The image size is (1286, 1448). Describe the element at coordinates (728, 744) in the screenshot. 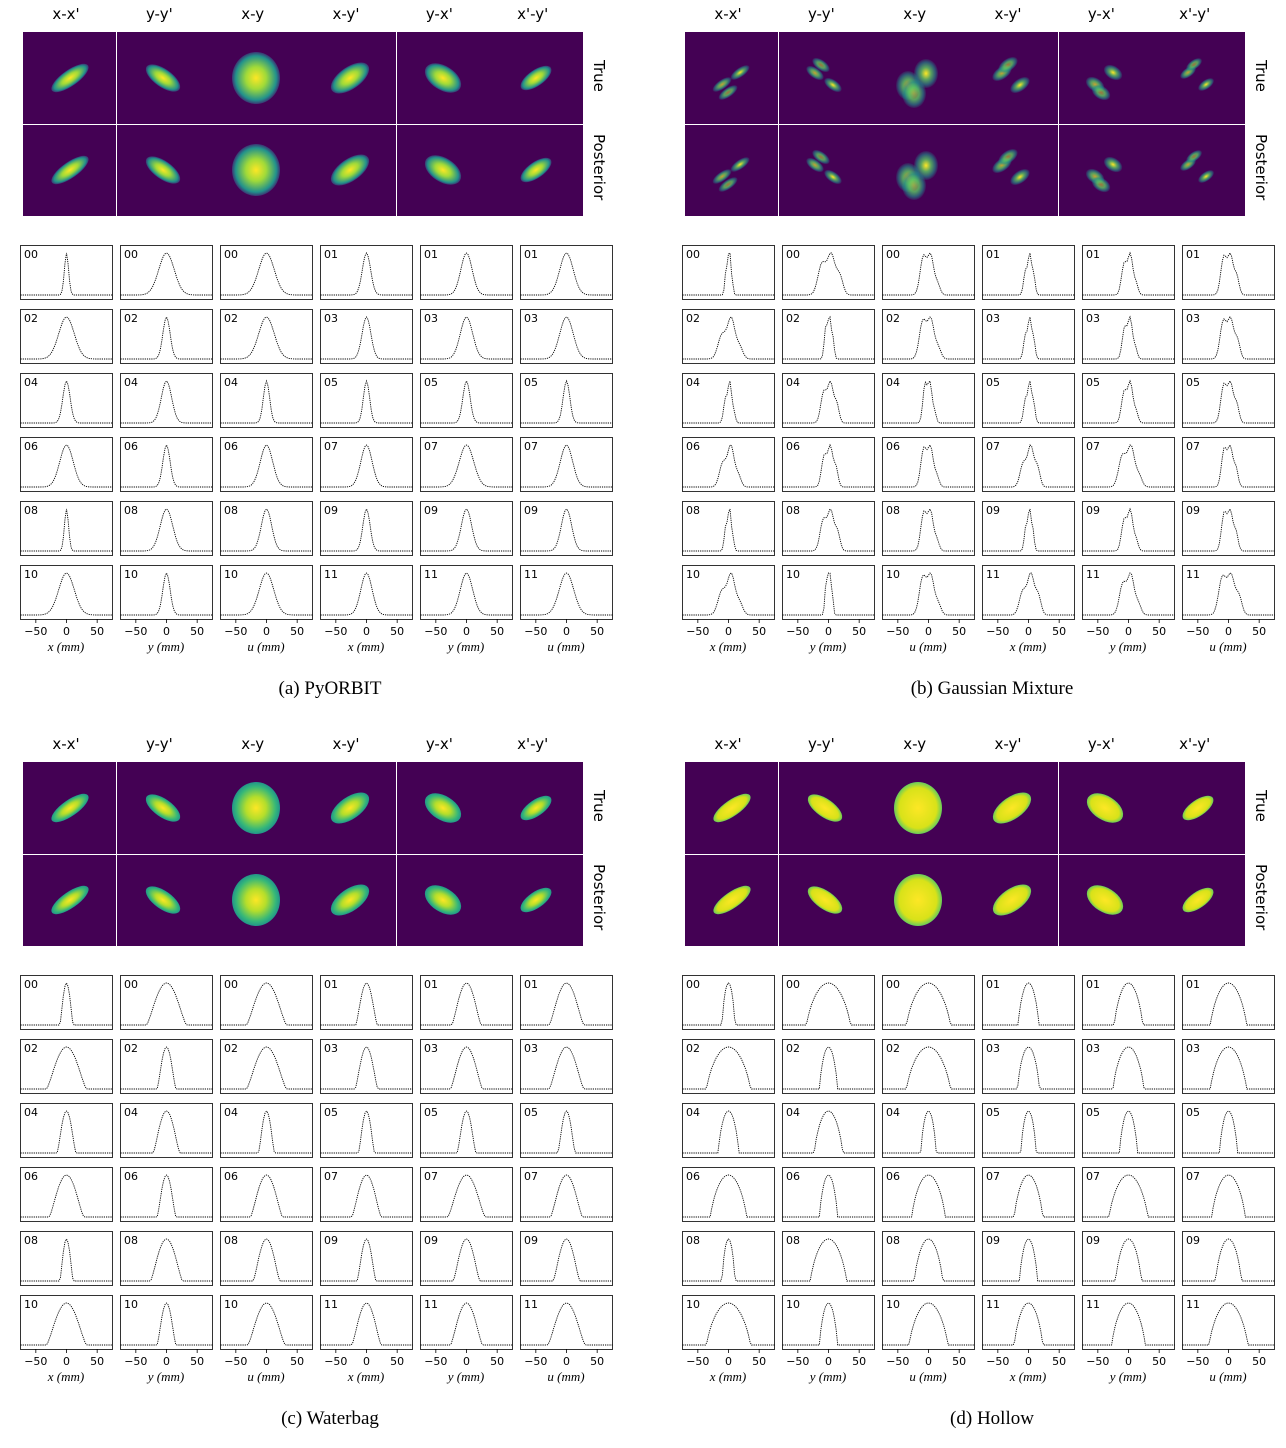

I see `projection-label: x-x'` at that location.